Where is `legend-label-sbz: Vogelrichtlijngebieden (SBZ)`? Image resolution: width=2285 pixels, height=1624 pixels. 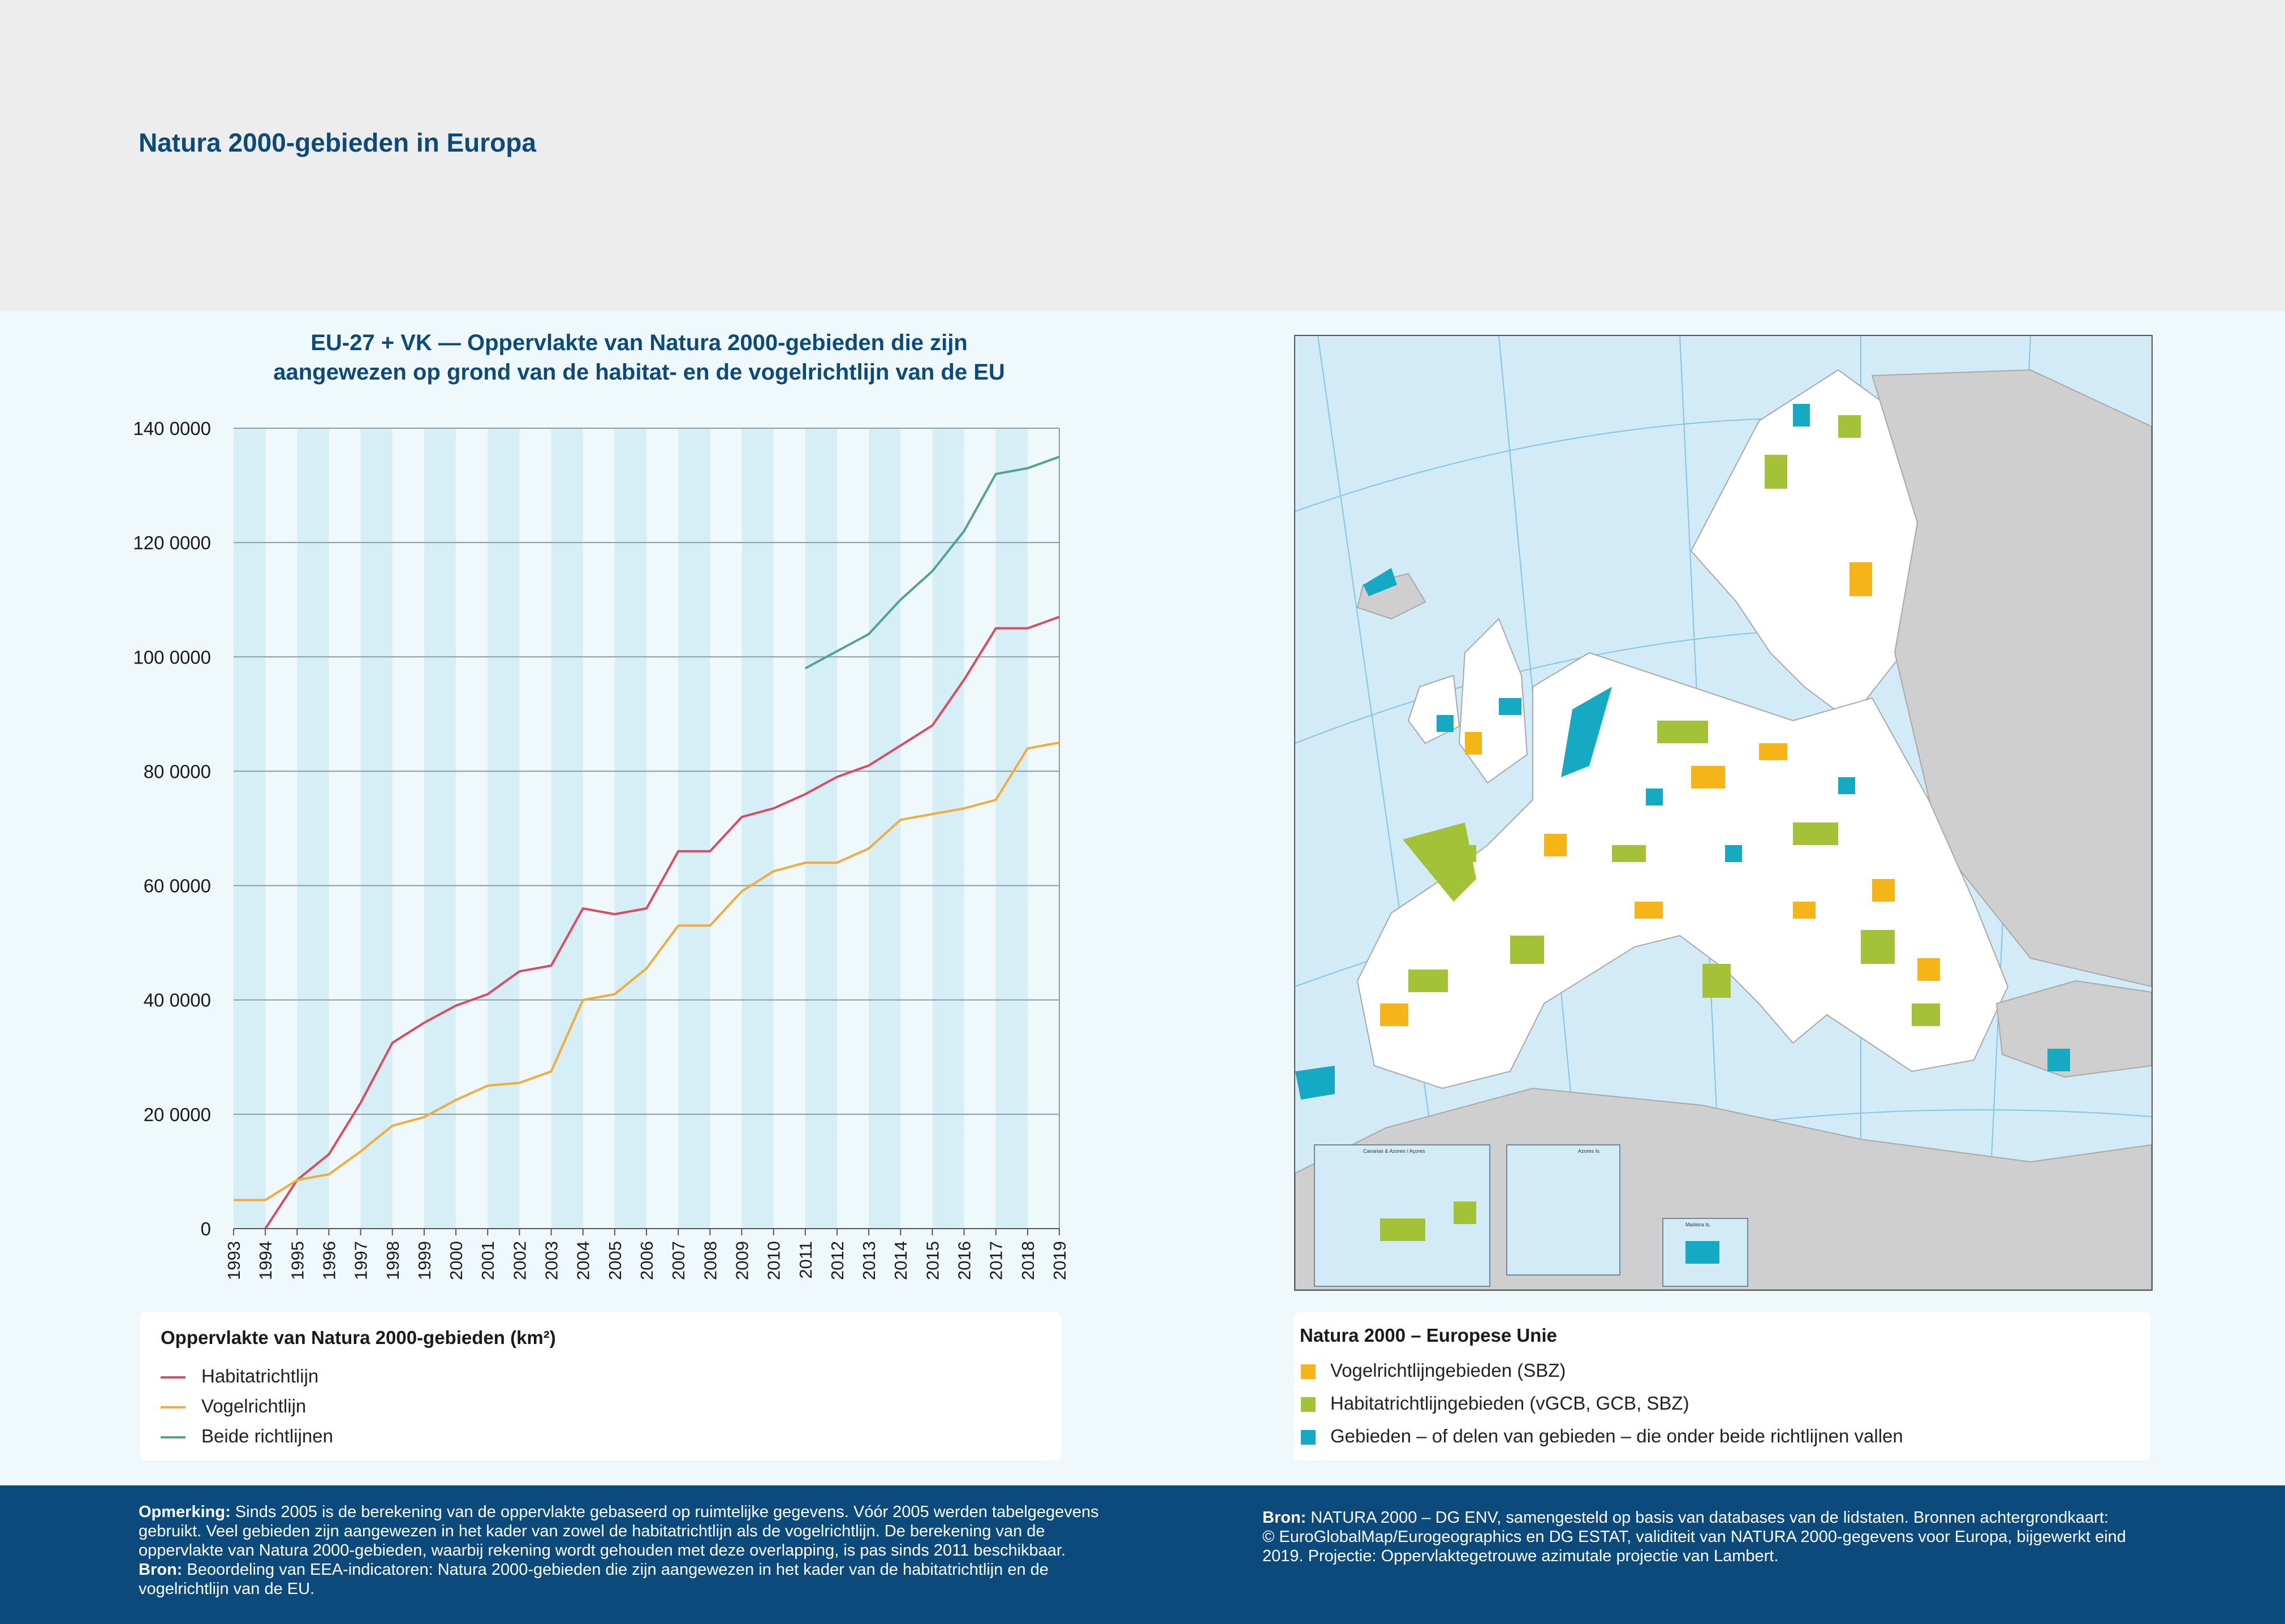 legend-label-sbz: Vogelrichtlijngebieden (SBZ) is located at coordinates (1448, 1370).